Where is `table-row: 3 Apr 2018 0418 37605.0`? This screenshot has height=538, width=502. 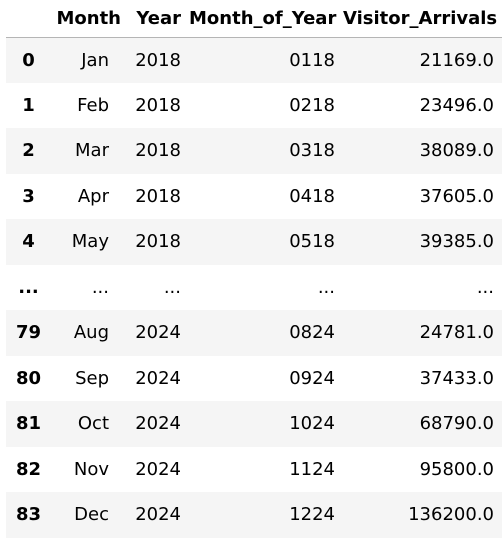
table-row: 3 Apr 2018 0418 37605.0 is located at coordinates (254, 196).